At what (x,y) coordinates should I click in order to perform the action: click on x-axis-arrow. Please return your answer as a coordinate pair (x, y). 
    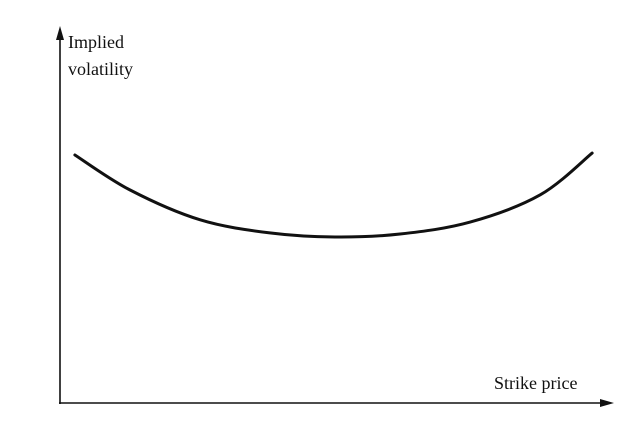
    Looking at the image, I should click on (607, 403).